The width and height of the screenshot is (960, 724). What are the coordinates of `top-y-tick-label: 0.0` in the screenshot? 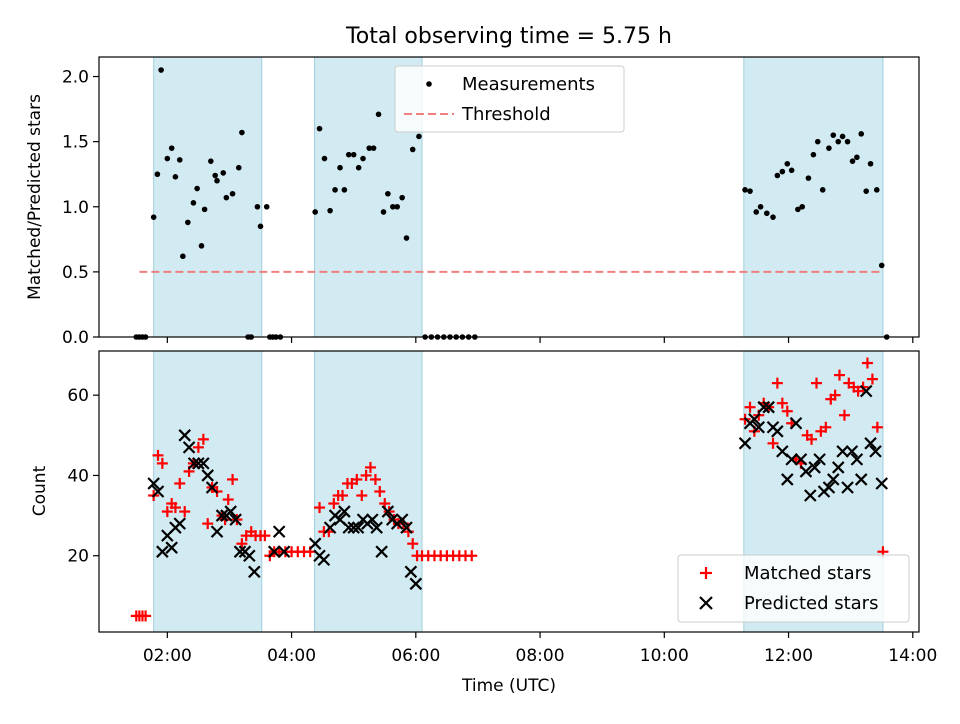 It's located at (75, 338).